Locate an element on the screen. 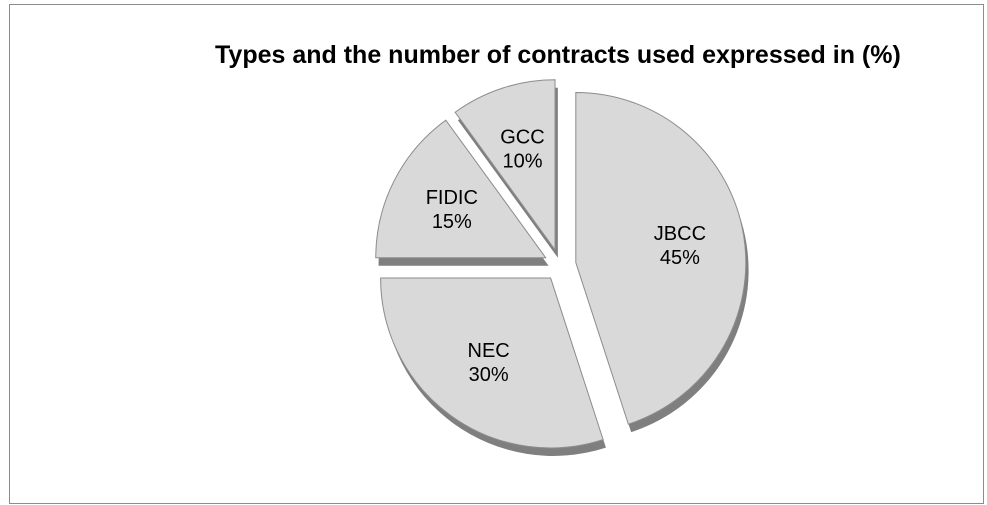  slice-label-fidic: FIDIC 15% is located at coordinates (452, 210).